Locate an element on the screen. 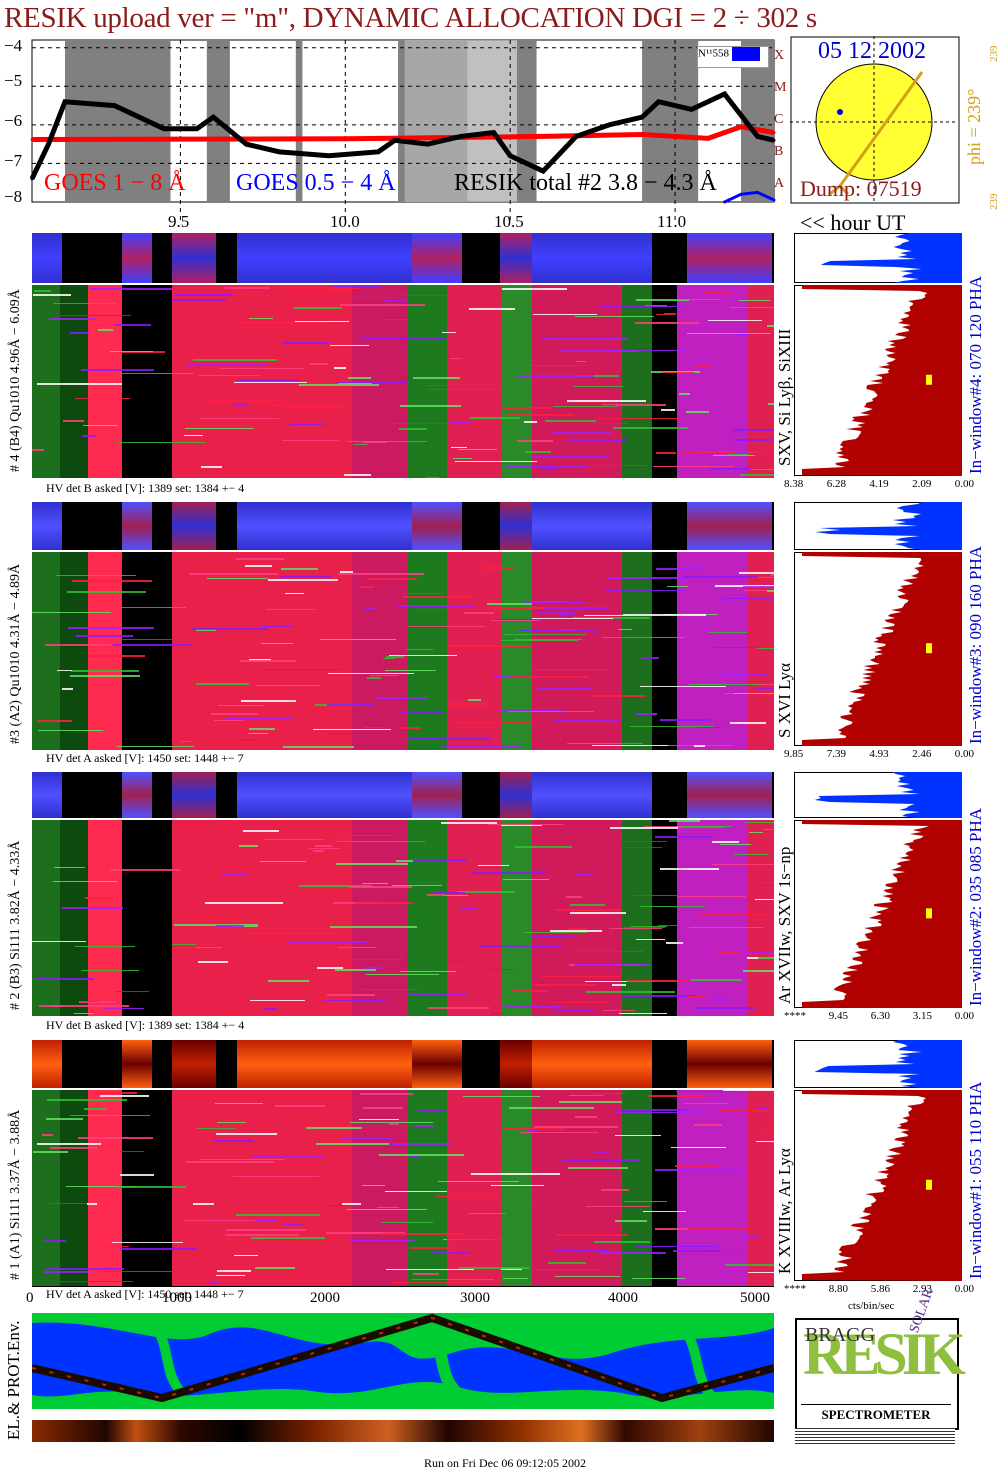 Image resolution: width=1004 pixels, height=1477 pixels. y-tick-label: −6 is located at coordinates (13, 120).